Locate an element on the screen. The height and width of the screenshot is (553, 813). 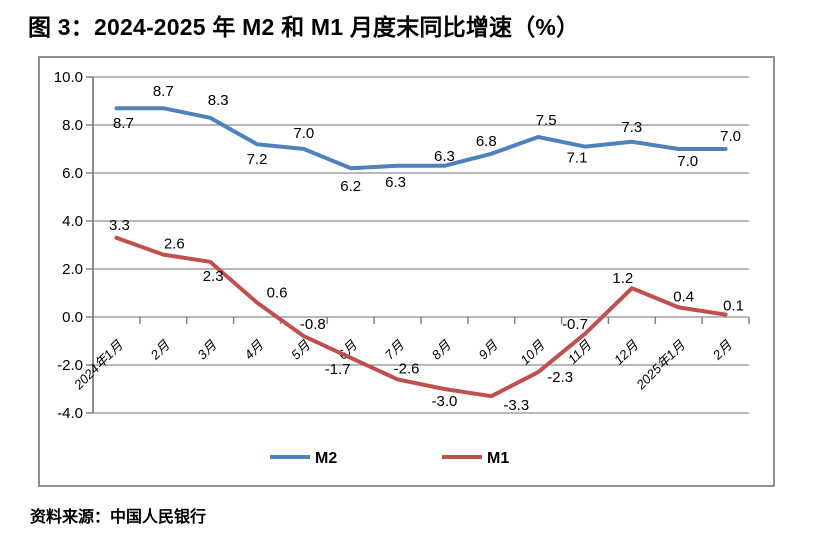
data-label: 7.1 is located at coordinates (577, 158).